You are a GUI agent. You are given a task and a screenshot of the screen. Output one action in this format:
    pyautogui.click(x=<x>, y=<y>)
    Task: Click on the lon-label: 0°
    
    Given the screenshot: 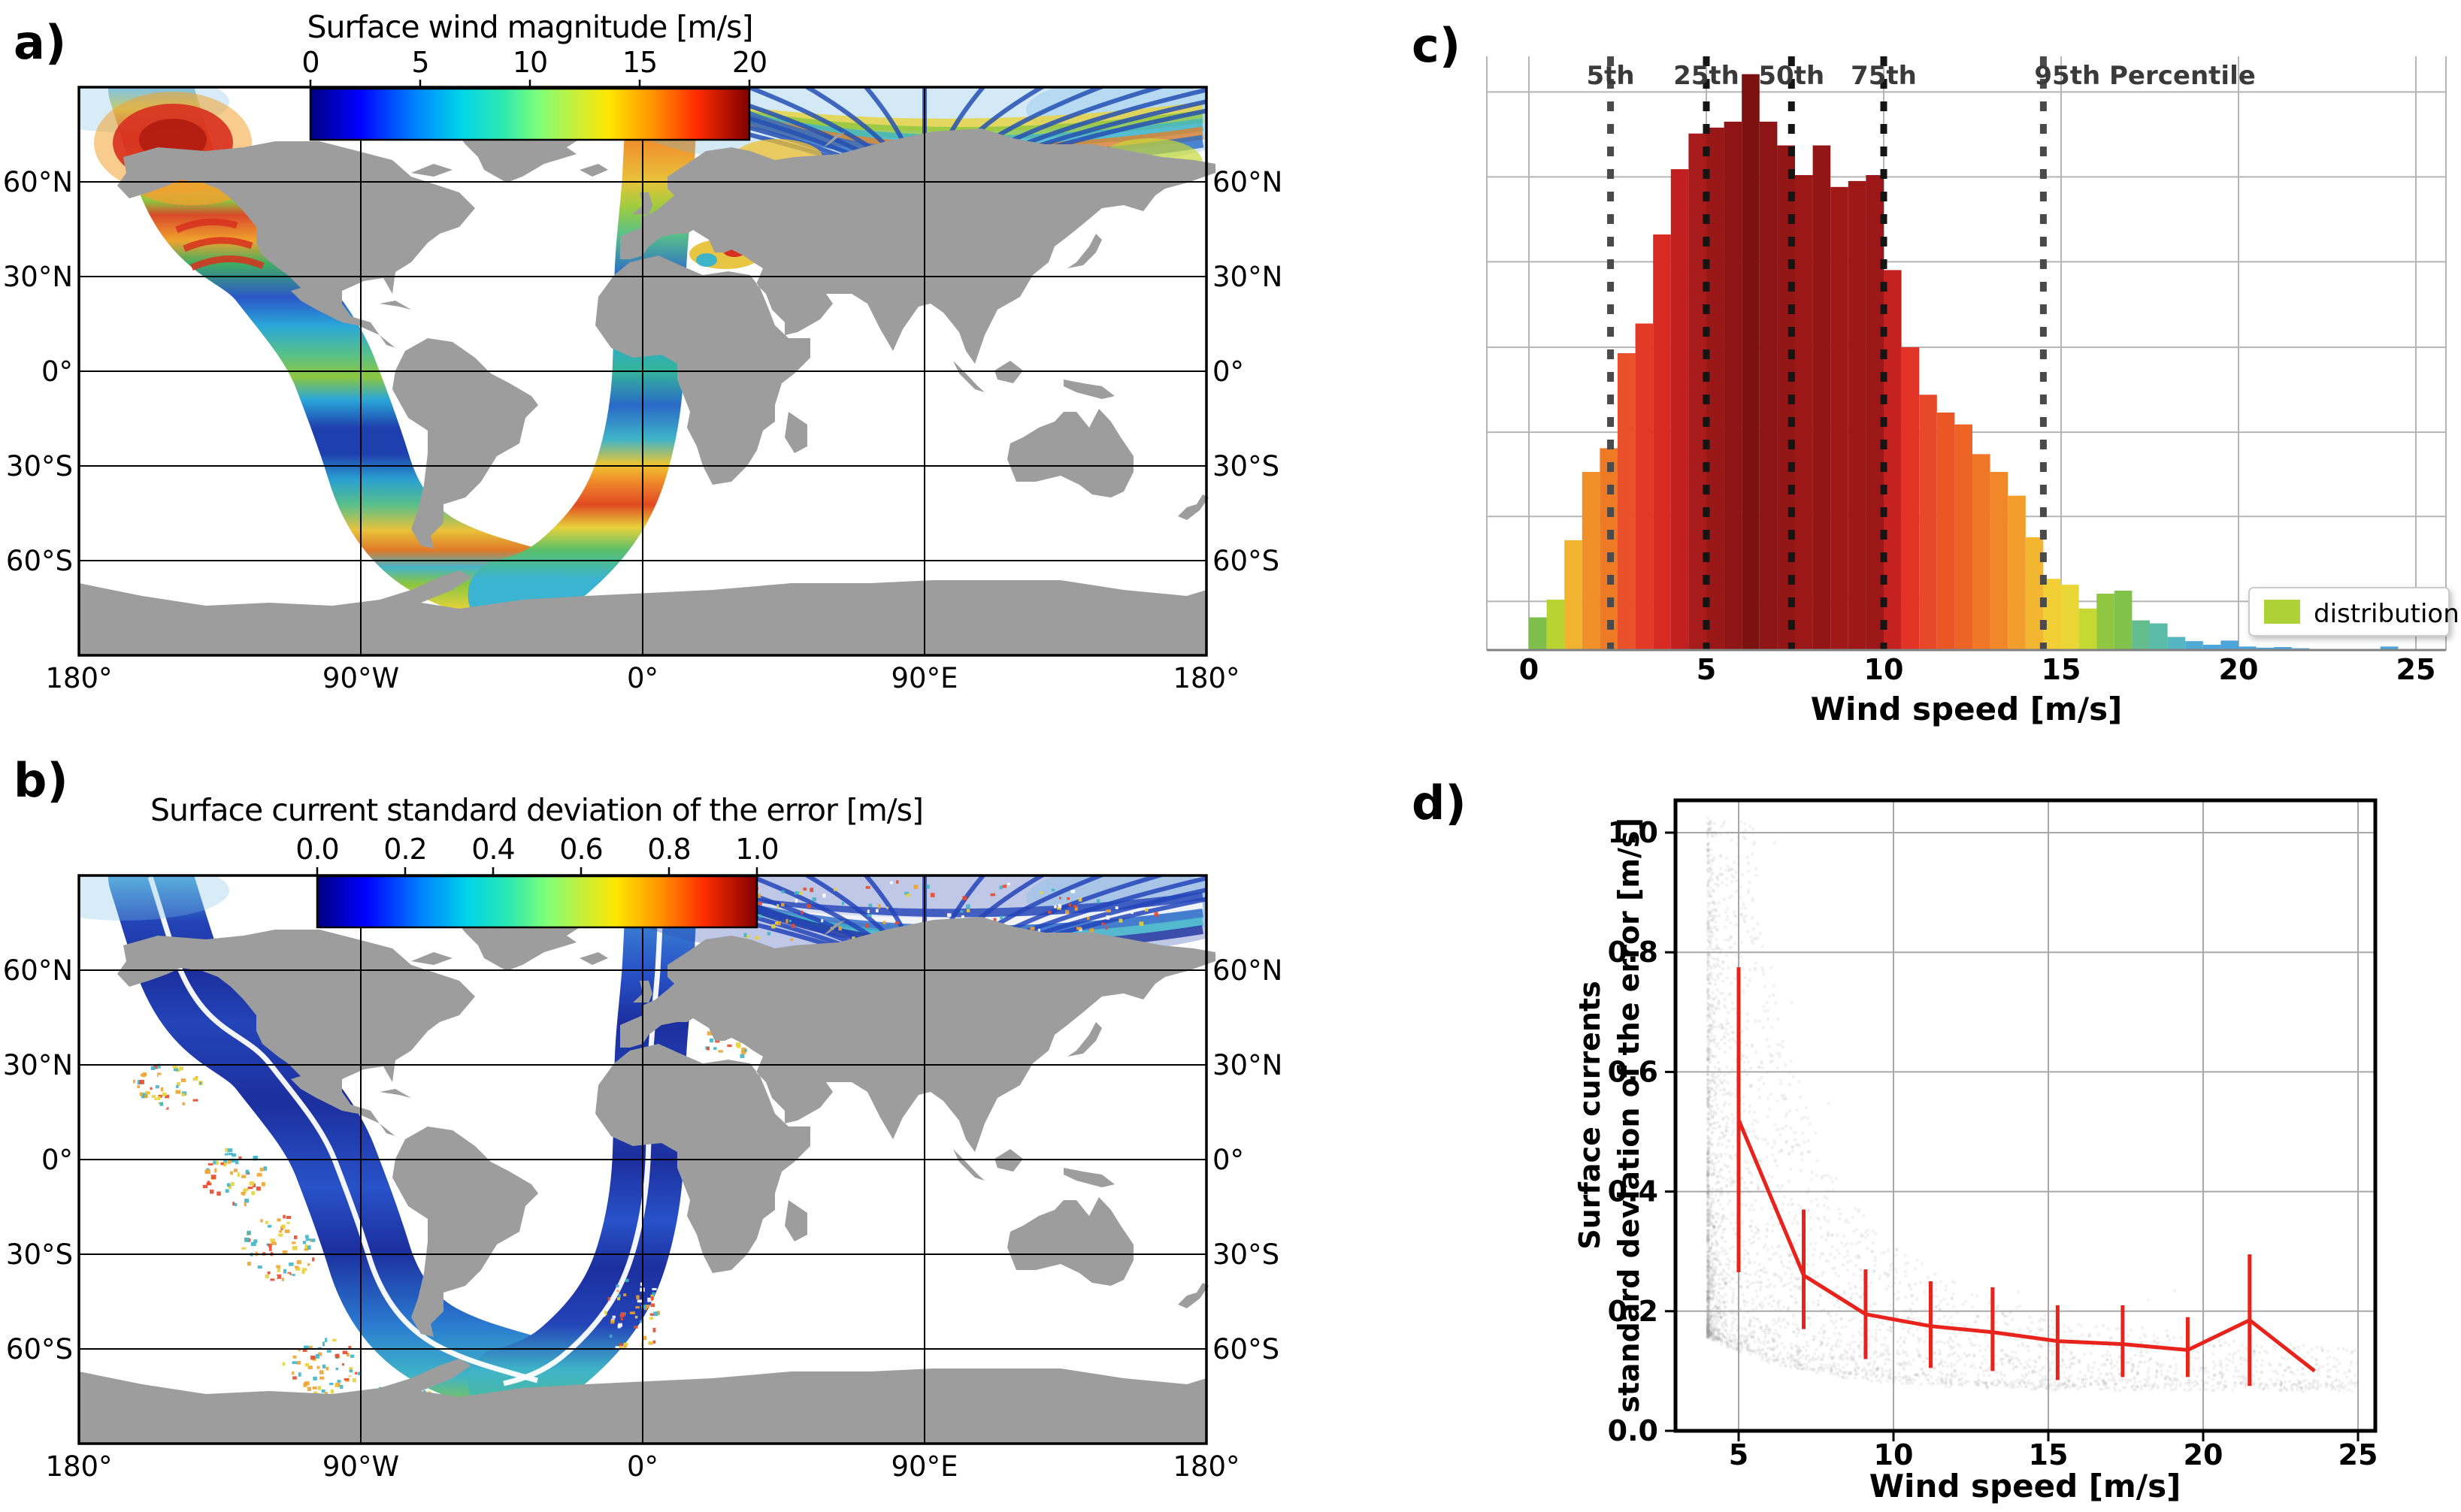 What is the action you would take?
    pyautogui.click(x=642, y=678)
    